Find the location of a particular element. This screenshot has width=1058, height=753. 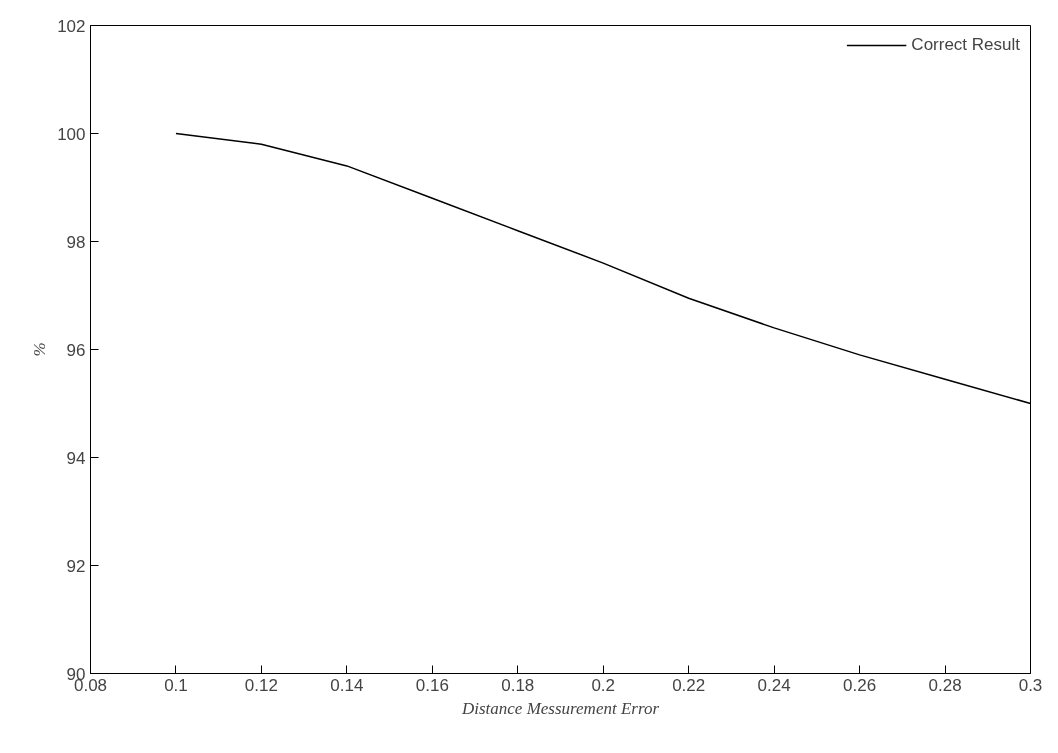

x-tick-label: 0.26 is located at coordinates (860, 685).